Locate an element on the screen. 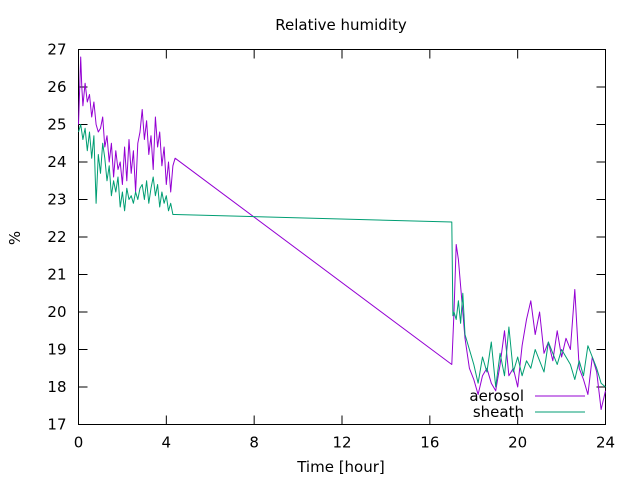  y-tick-label: 22 is located at coordinates (56, 237).